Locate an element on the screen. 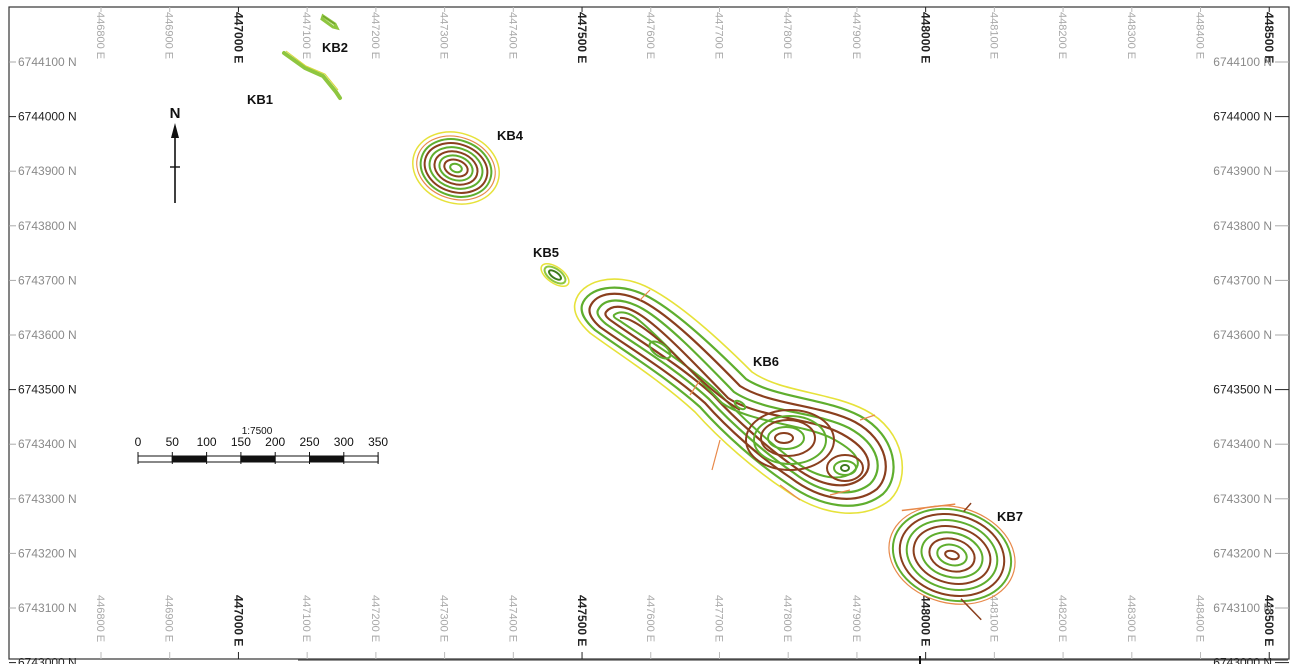  northing-label-right: 6743200 N is located at coordinates (1242, 553).